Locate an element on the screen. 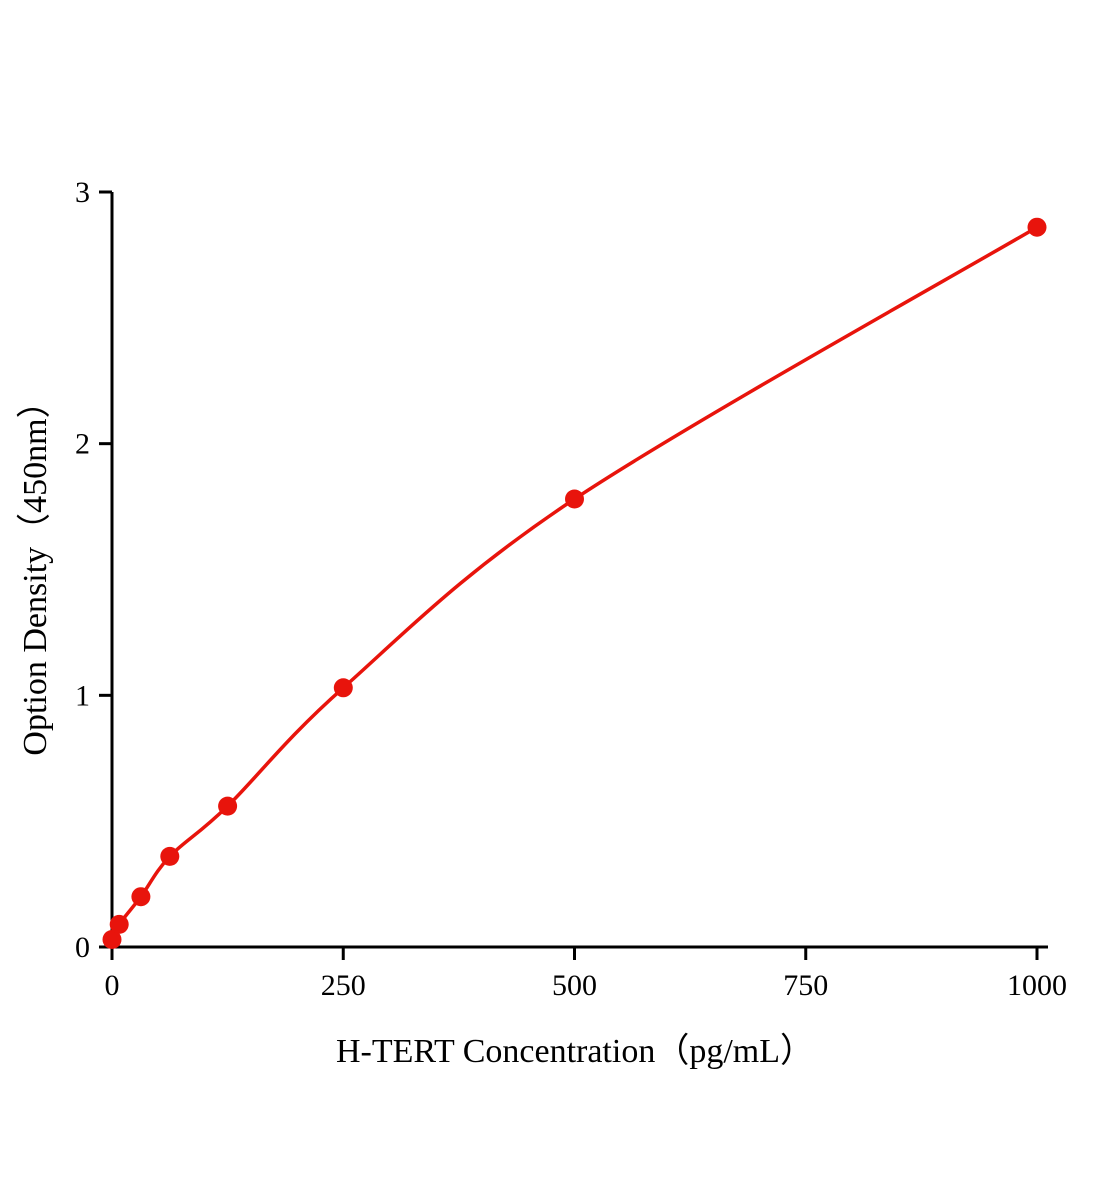 This screenshot has height=1200, width=1104. x-tick-label: 0 is located at coordinates (112, 985).